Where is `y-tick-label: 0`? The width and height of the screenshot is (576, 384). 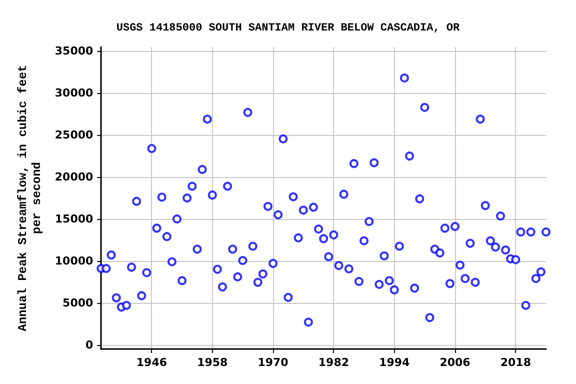 y-tick-label: 0 is located at coordinates (90, 345).